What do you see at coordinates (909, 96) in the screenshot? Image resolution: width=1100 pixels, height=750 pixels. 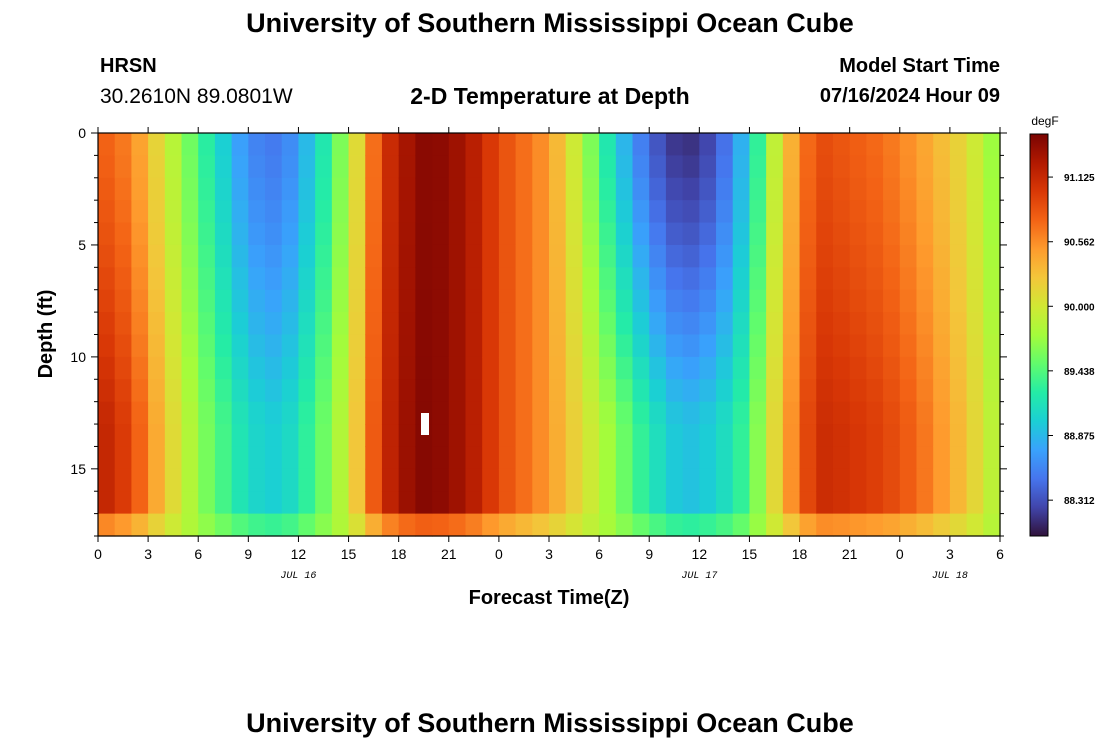 I see `model-start-value: 07/16/2024 Hour 09` at bounding box center [909, 96].